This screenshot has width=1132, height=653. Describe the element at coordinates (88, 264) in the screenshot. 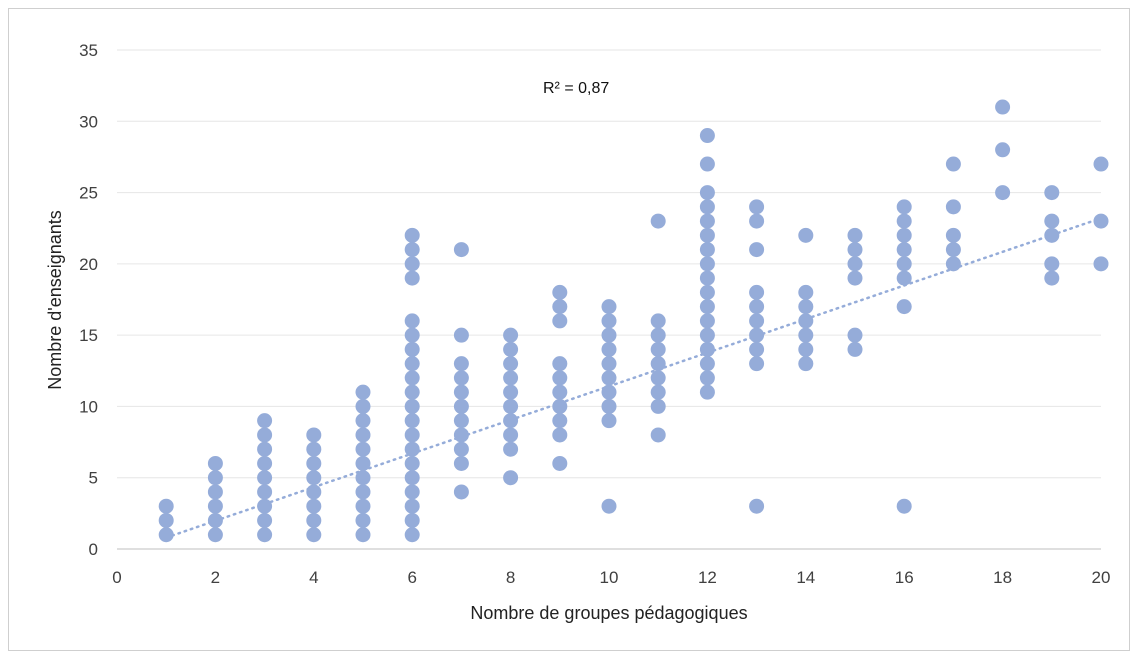

I see `y-tick-label: 20` at that location.